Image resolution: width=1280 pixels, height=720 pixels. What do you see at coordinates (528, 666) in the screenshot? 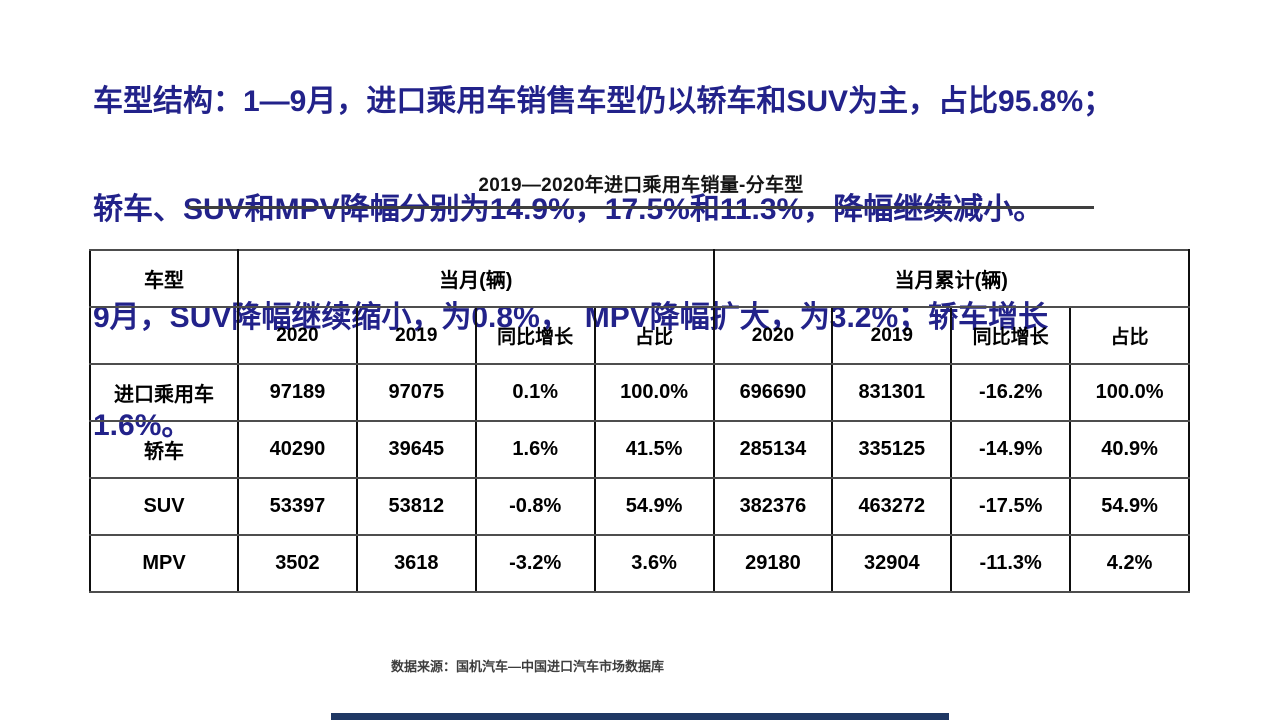
I see `data-source-note: 数据来源：国机汽车—中国进口汽车市场数据库` at bounding box center [528, 666].